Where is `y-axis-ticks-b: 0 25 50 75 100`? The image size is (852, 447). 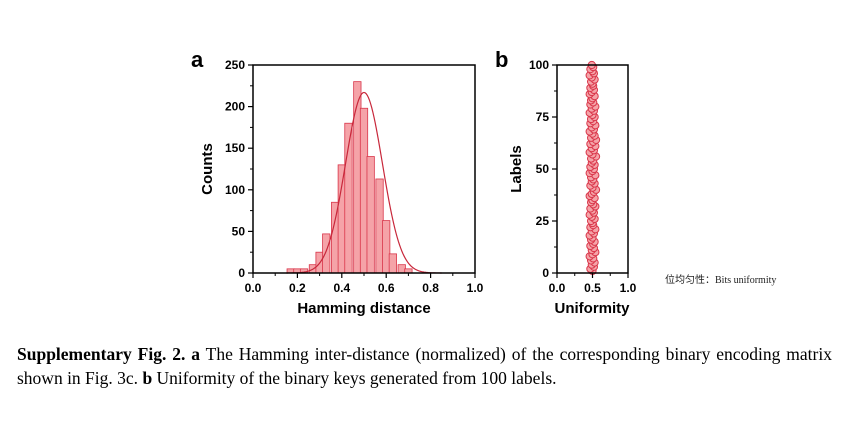 y-axis-ticks-b: 0 25 50 75 100 is located at coordinates (543, 169).